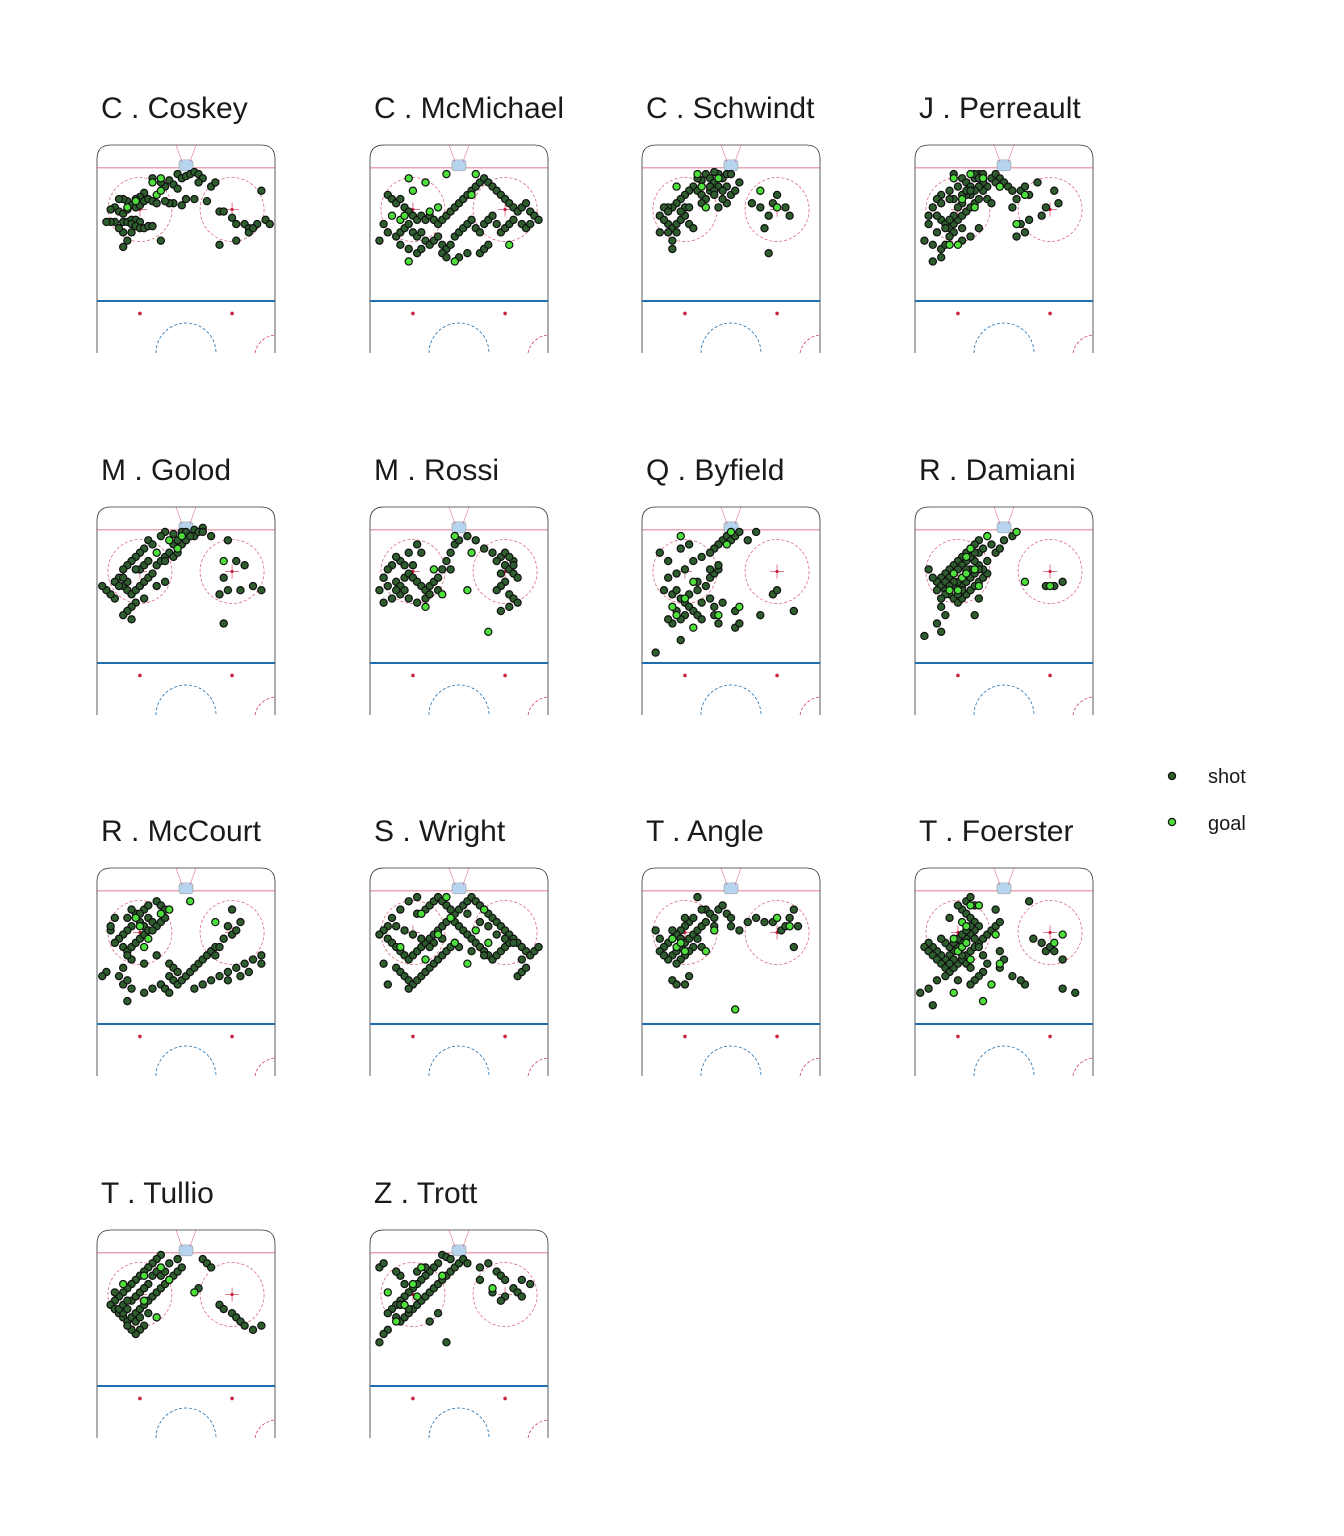  Describe the element at coordinates (1172, 776) in the screenshot. I see `legend-marker-shot` at that location.